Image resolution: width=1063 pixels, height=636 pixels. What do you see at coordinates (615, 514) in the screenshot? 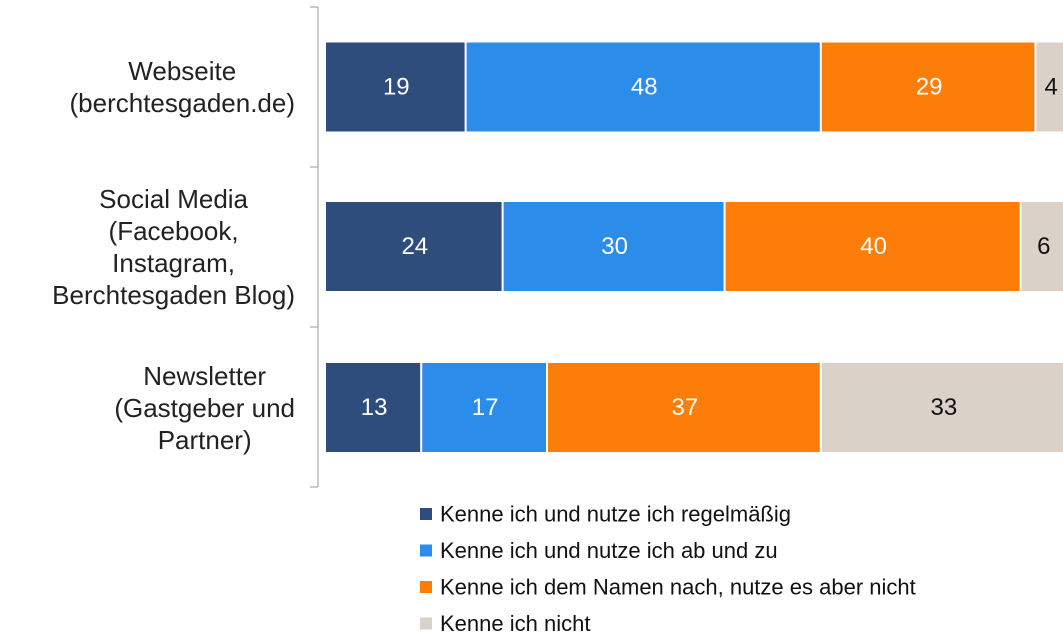
I see `legend-label: Kenne ich und nutze ich regelmäßig` at bounding box center [615, 514].